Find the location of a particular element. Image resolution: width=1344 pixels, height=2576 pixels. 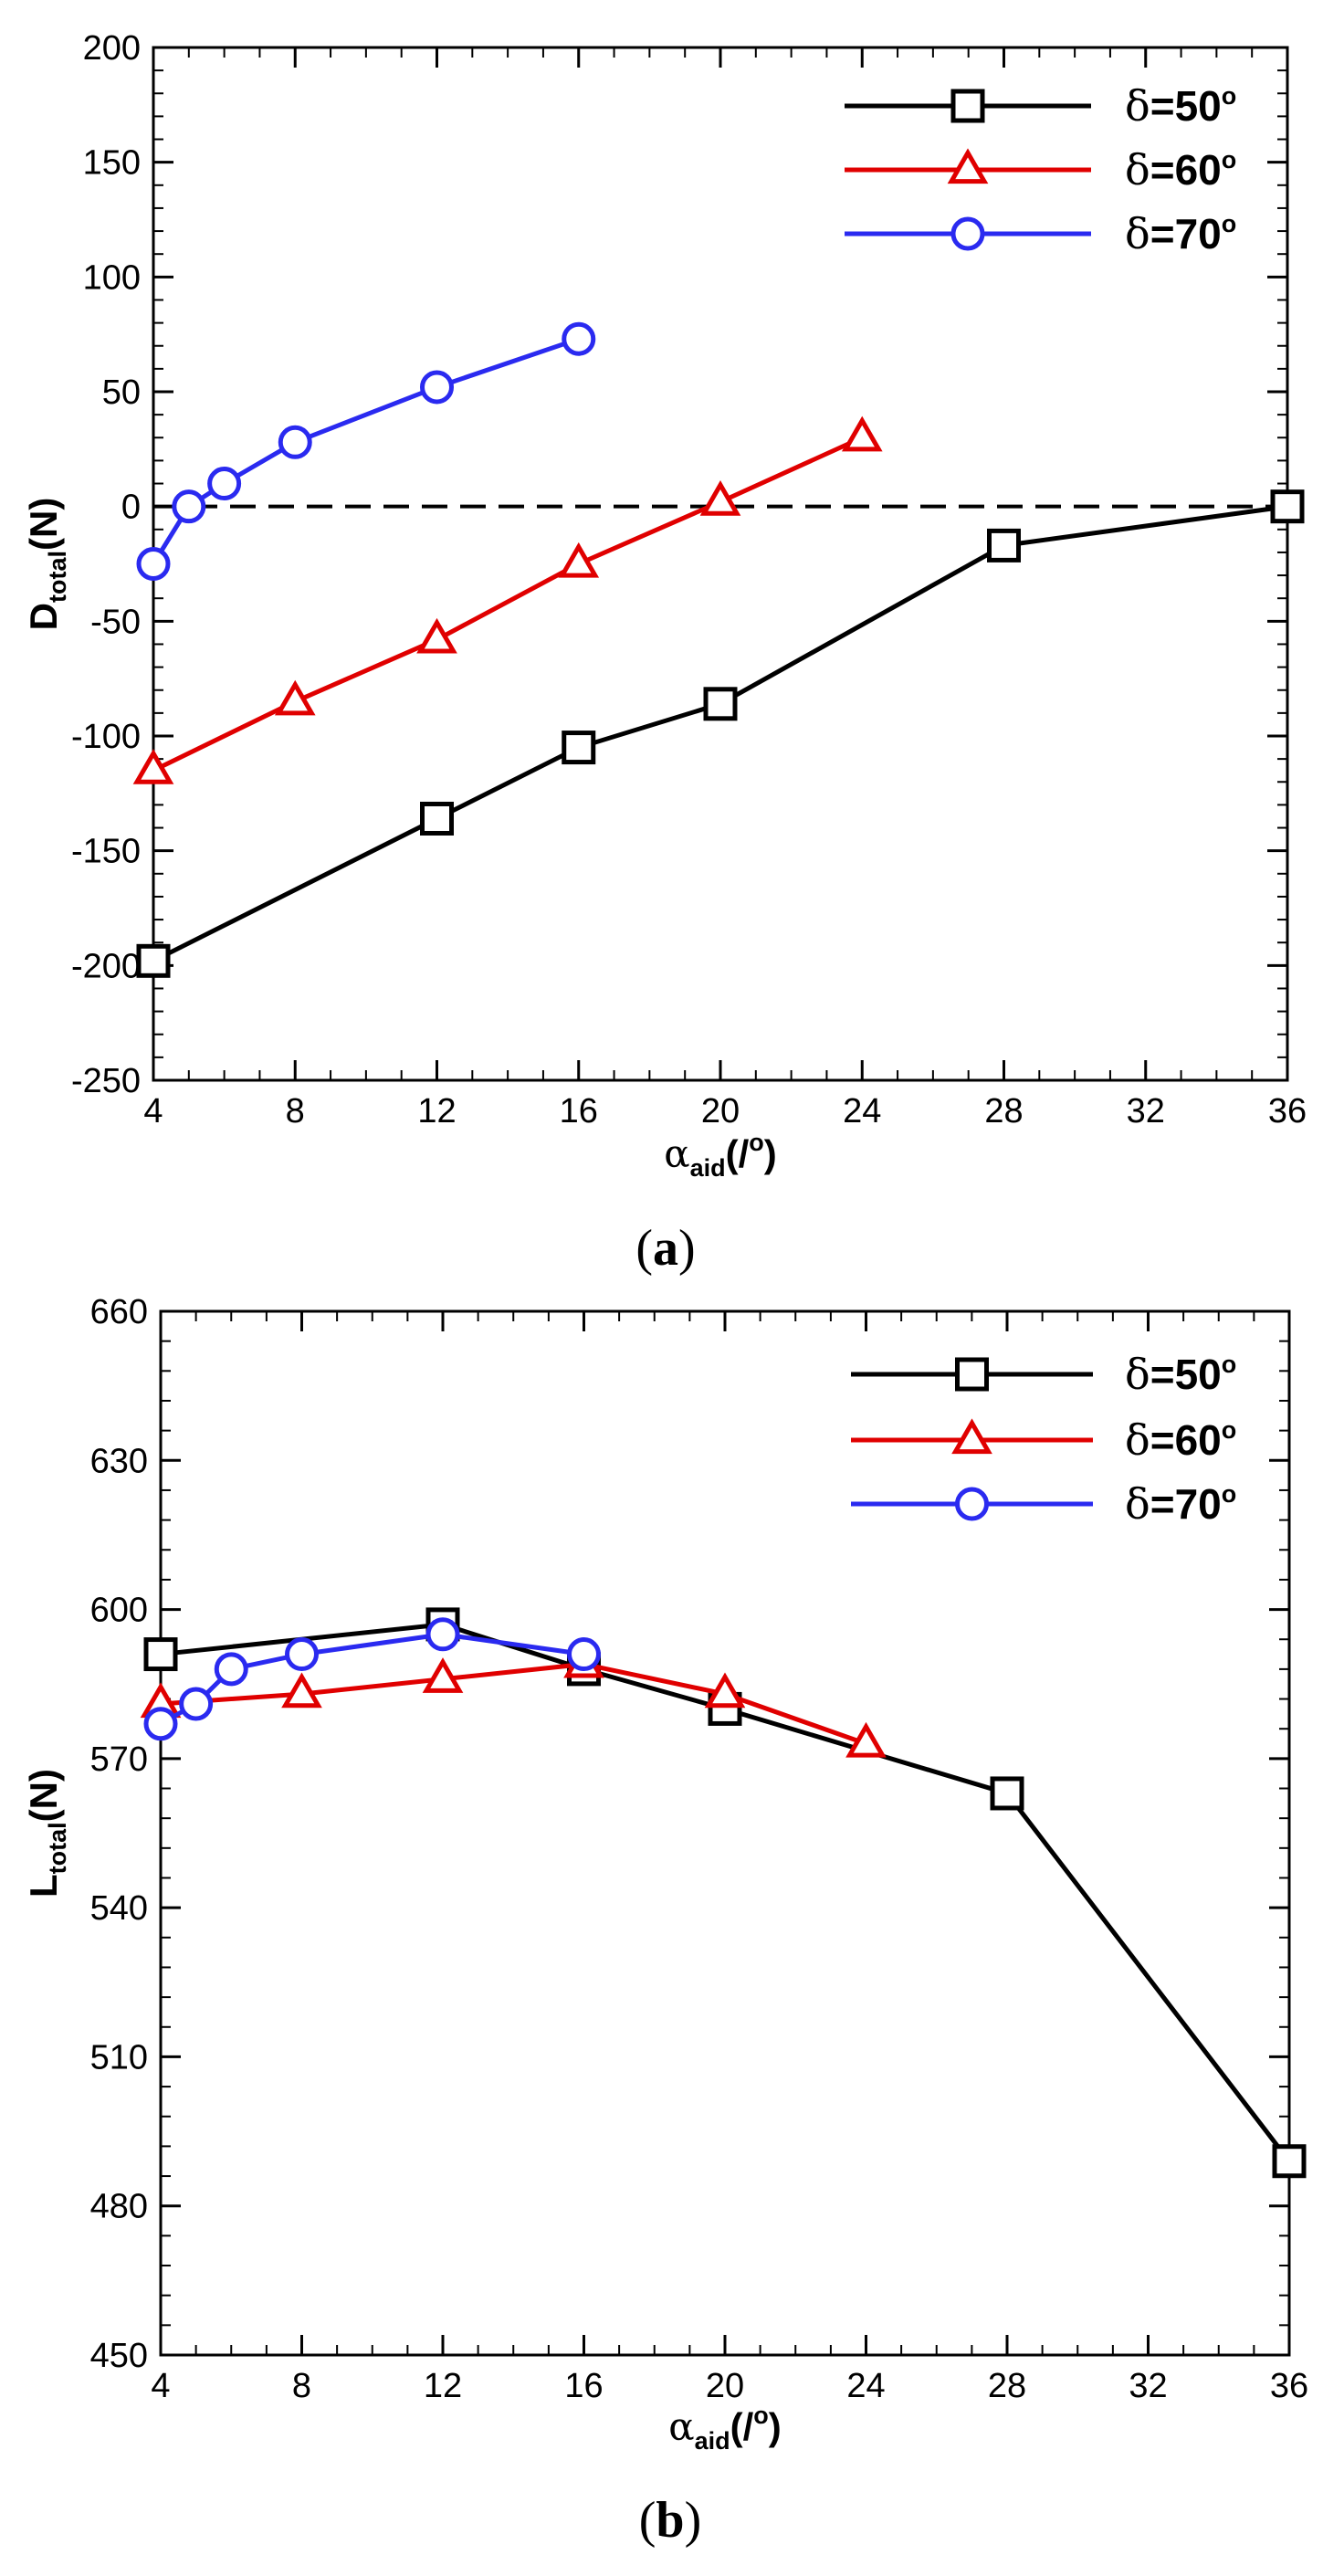

series-triangle is located at coordinates (507, 599).